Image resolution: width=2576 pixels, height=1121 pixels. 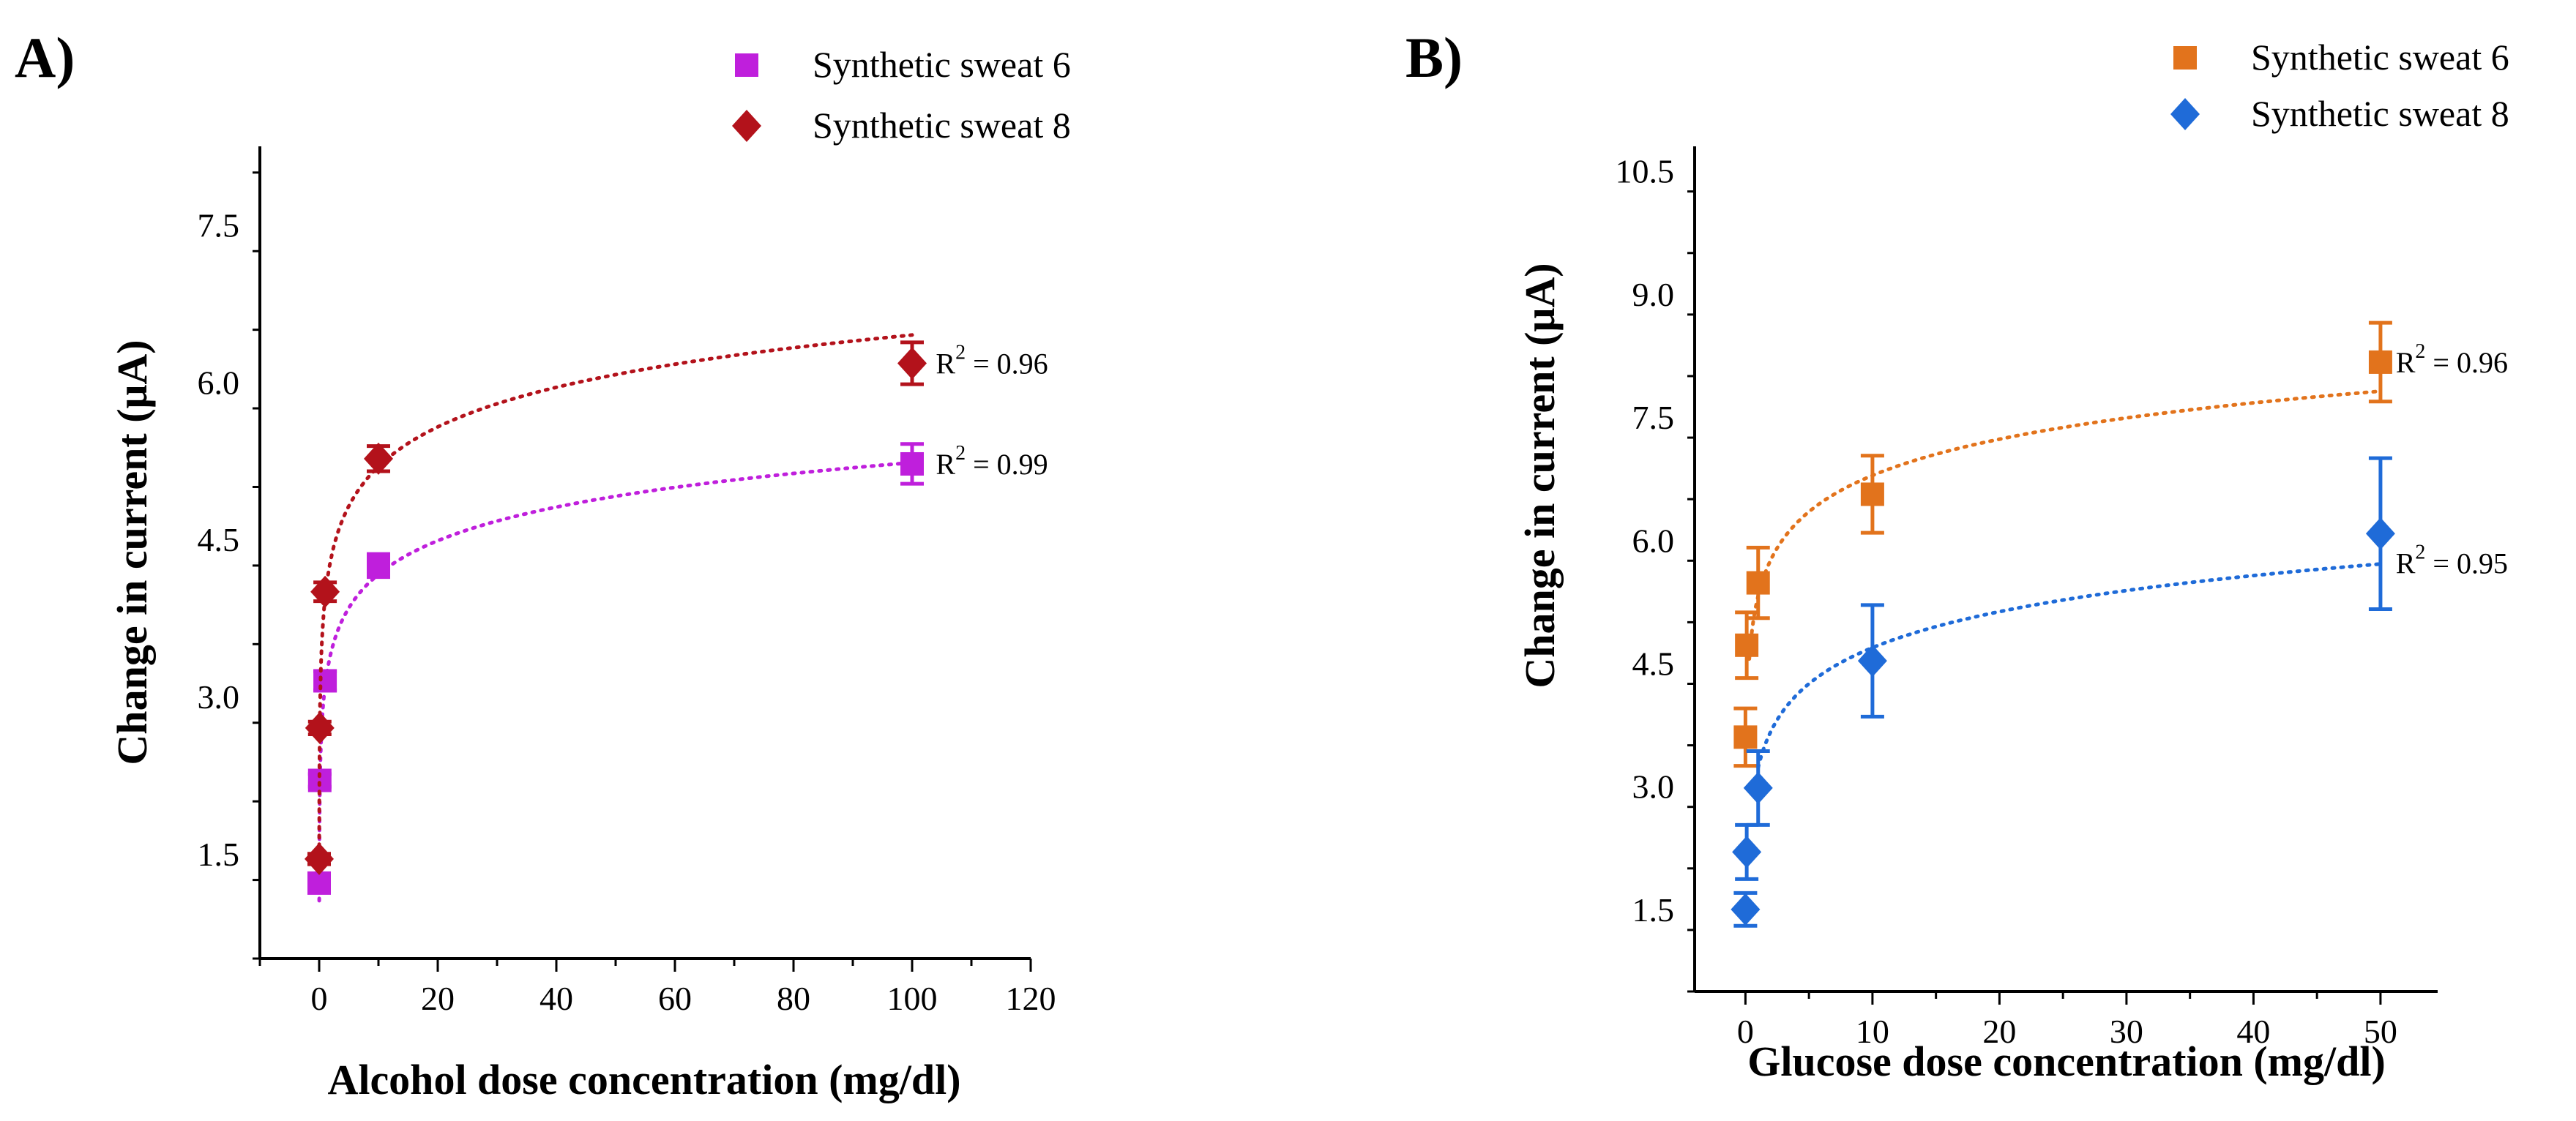 I want to click on series-synthetic-sweat-8: R2 = 0.96, so click(x=676, y=604).